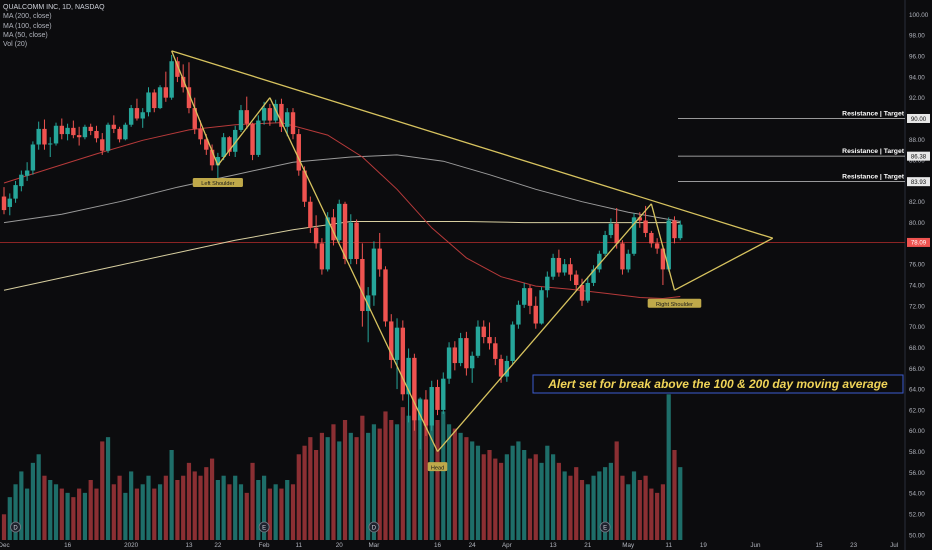  I want to click on resistance-target-tag, so click(918, 156).